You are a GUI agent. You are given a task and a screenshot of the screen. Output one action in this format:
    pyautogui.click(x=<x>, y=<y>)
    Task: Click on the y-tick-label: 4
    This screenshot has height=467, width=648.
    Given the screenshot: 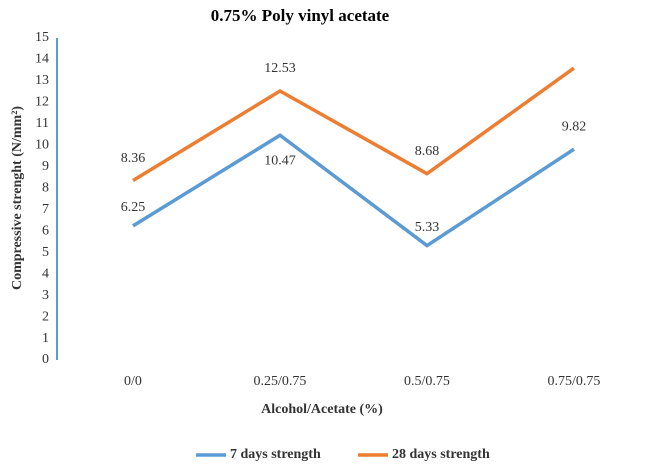 What is the action you would take?
    pyautogui.click(x=45, y=273)
    